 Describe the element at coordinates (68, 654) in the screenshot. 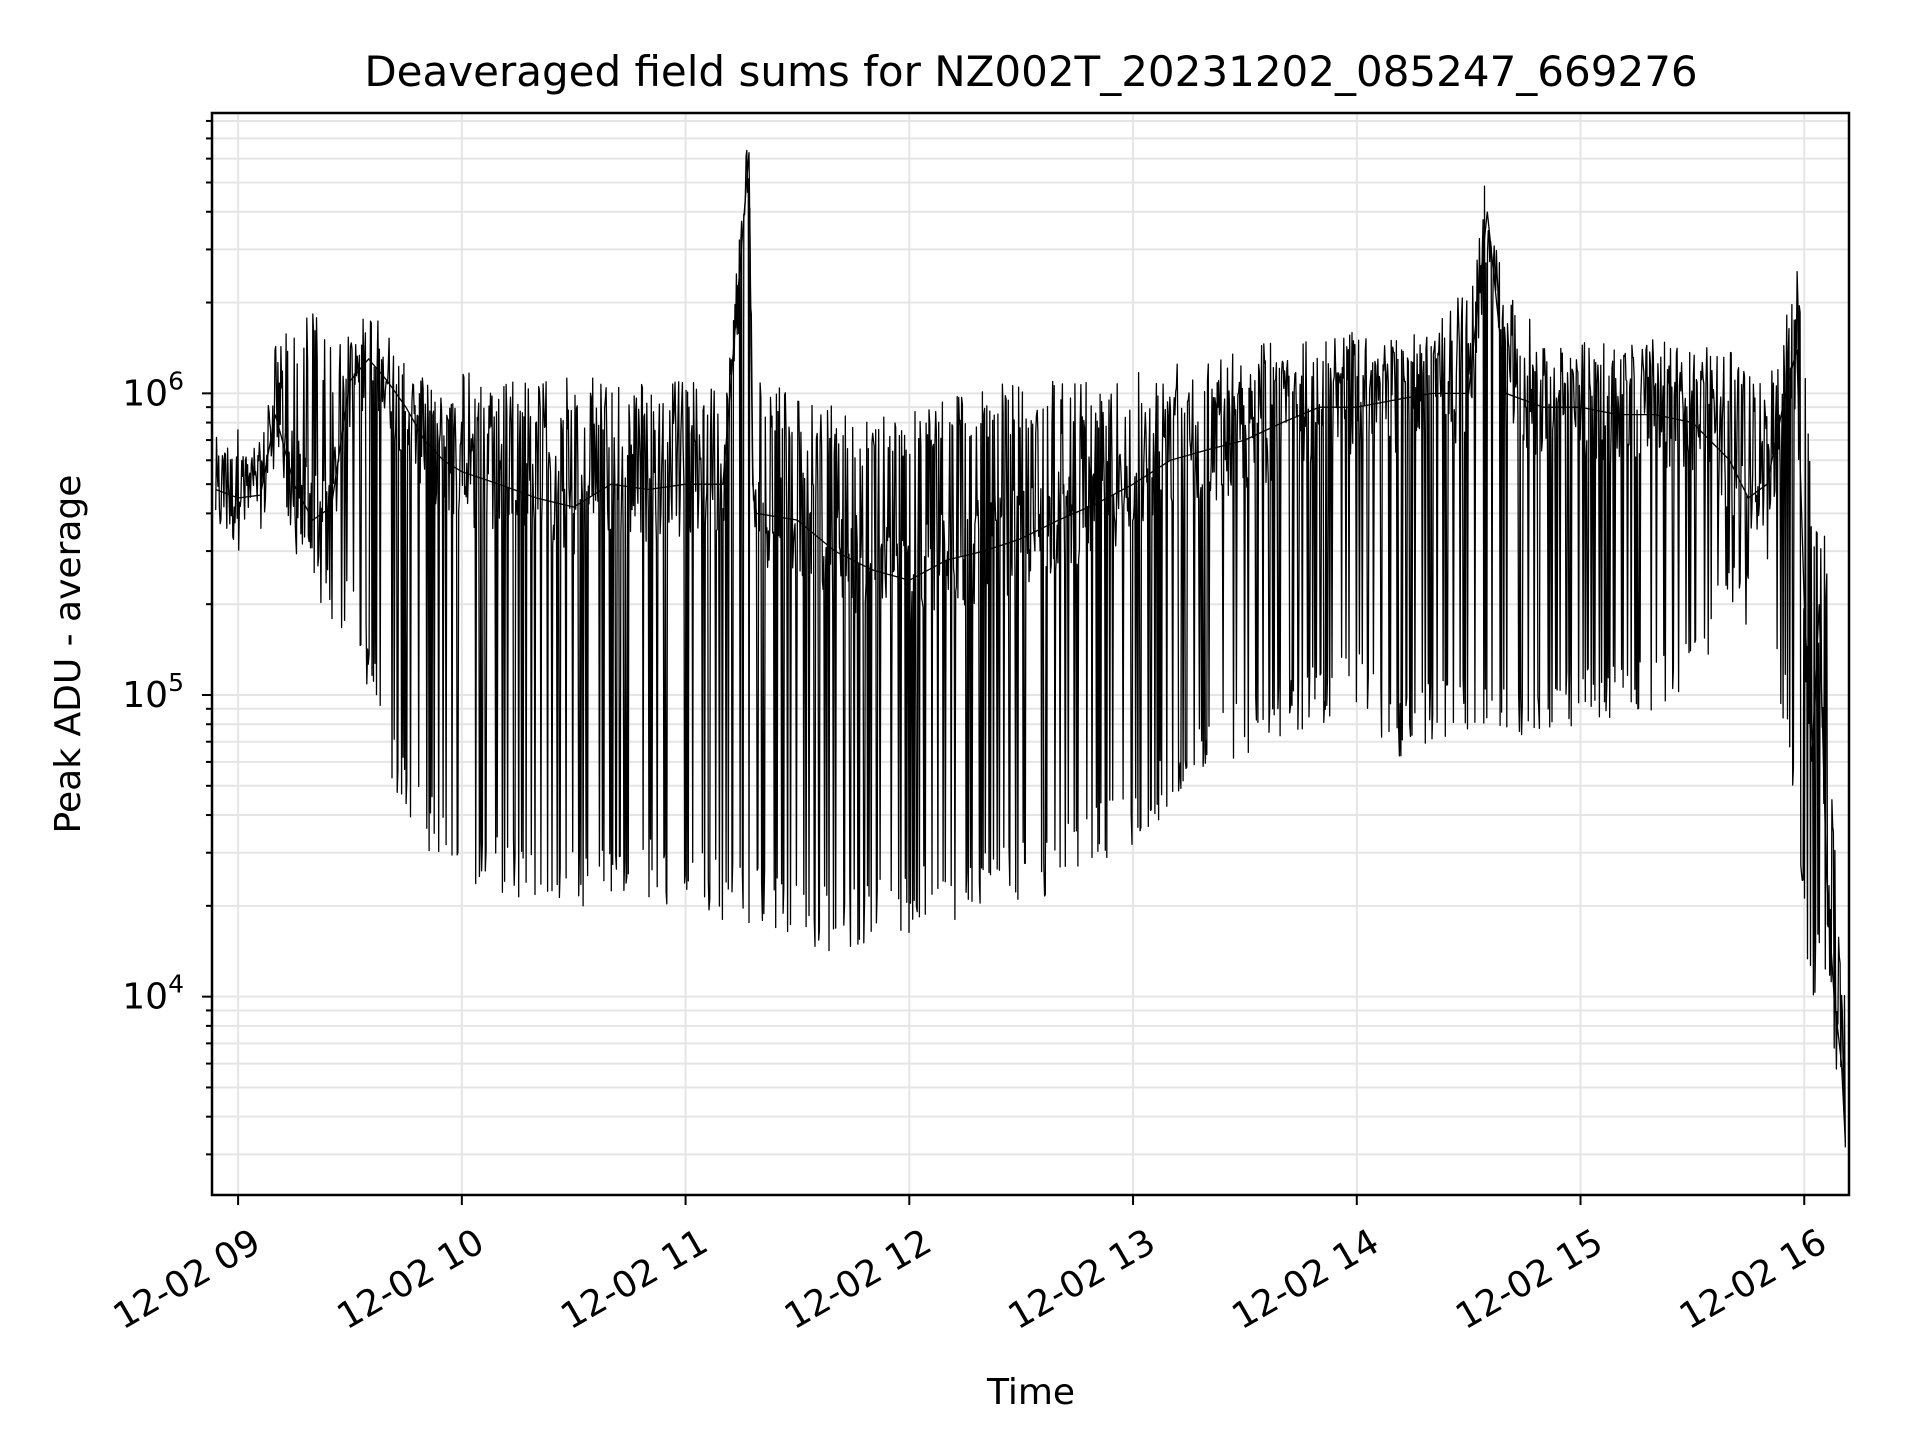

I see `y-axis-label: Peak ADU - average` at that location.